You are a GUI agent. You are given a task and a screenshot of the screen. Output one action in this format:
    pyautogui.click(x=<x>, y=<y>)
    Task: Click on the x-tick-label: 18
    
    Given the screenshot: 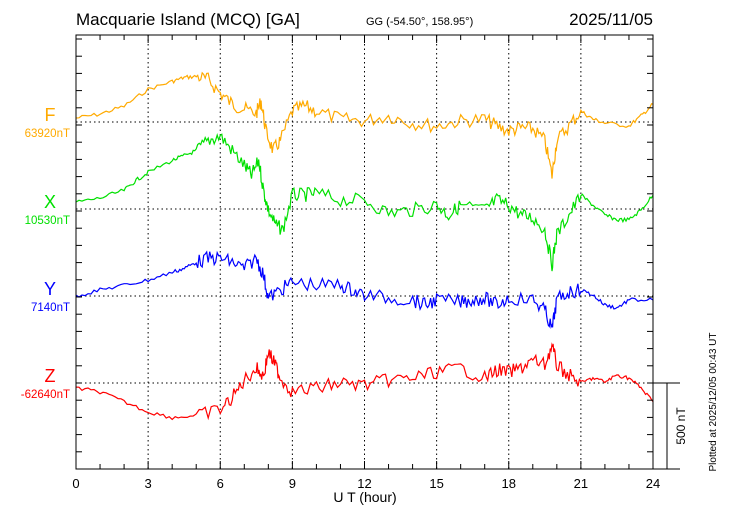 What is the action you would take?
    pyautogui.click(x=509, y=483)
    